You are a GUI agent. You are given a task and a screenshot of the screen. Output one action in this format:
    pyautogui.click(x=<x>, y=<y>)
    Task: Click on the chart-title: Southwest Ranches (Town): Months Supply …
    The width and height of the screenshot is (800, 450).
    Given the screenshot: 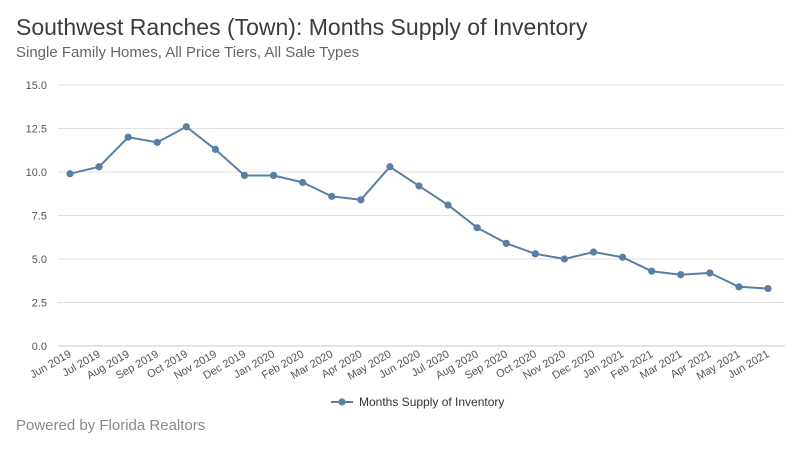 What is the action you would take?
    pyautogui.click(x=302, y=27)
    